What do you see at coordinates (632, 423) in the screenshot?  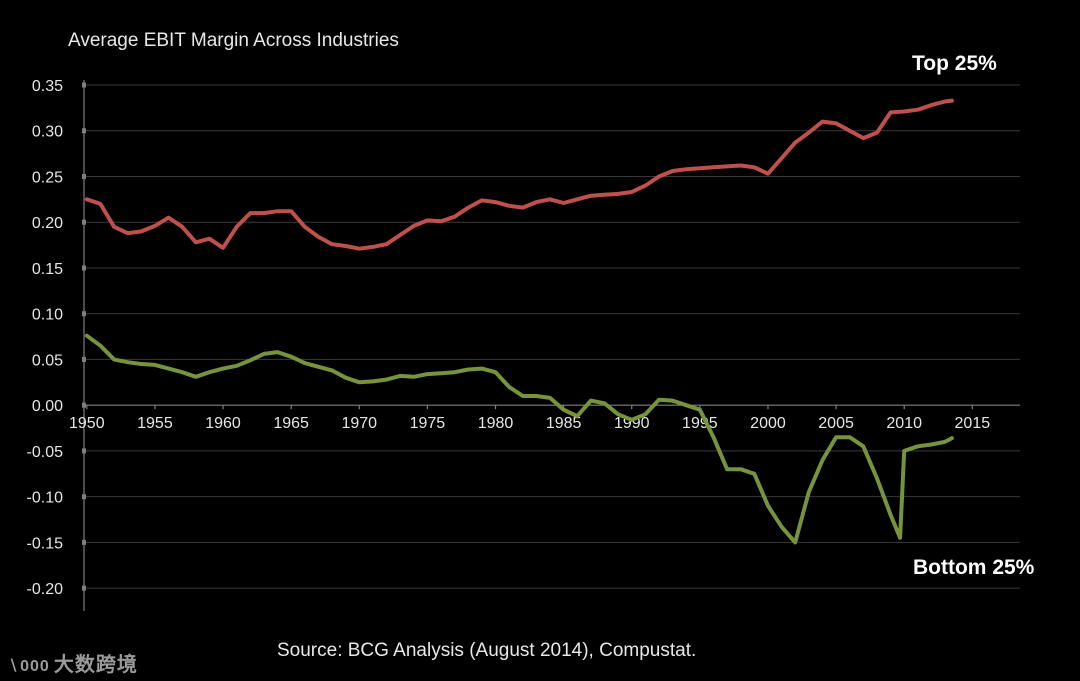 I see `x-tick-label: 1990` at bounding box center [632, 423].